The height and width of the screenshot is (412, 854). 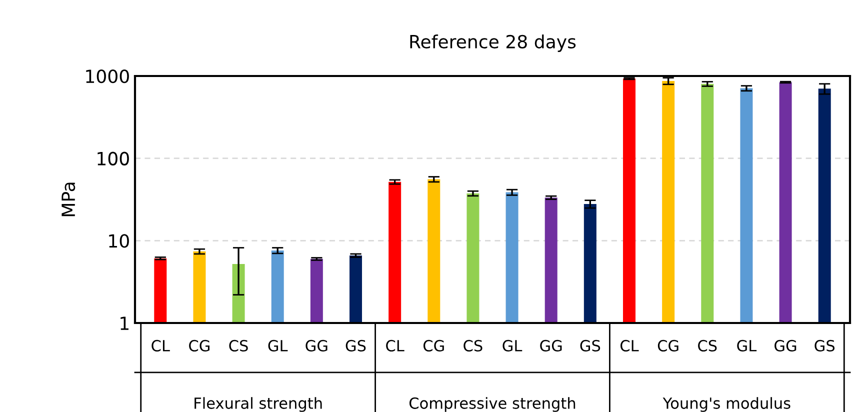 What do you see at coordinates (493, 43) in the screenshot?
I see `chart-title: Reference 28 days` at bounding box center [493, 43].